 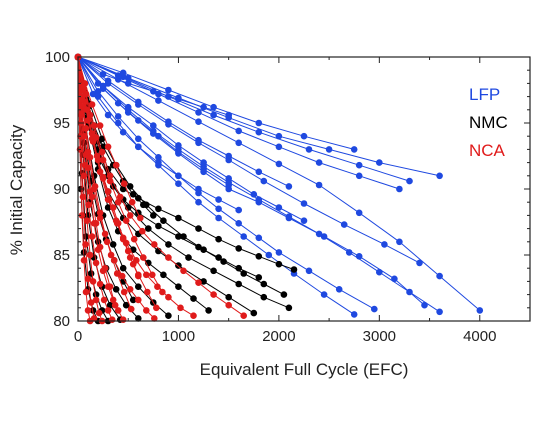 What do you see at coordinates (61, 321) in the screenshot?
I see `y-tick-label: 80` at bounding box center [61, 321].